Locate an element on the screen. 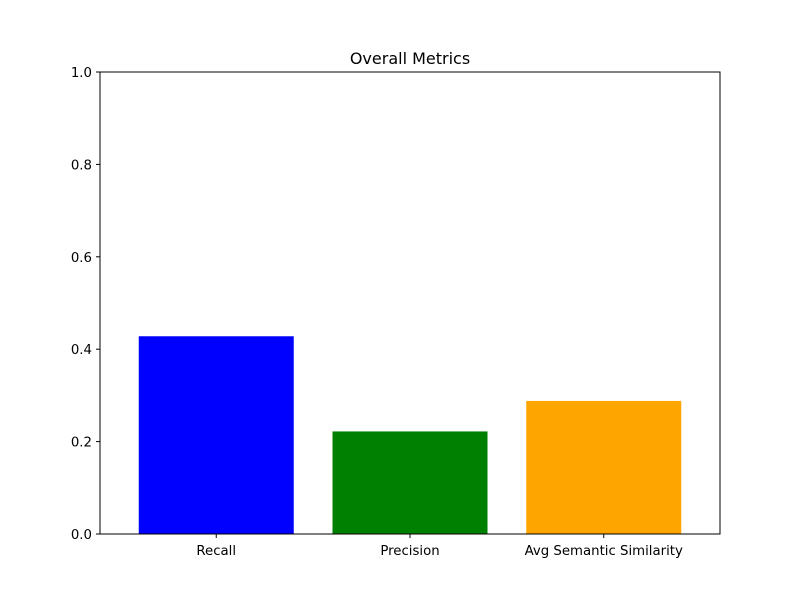 Image resolution: width=800 pixels, height=600 pixels. y-axis: 0.0 0.2 0.4 0.6 0.8 1.0 is located at coordinates (85, 304).